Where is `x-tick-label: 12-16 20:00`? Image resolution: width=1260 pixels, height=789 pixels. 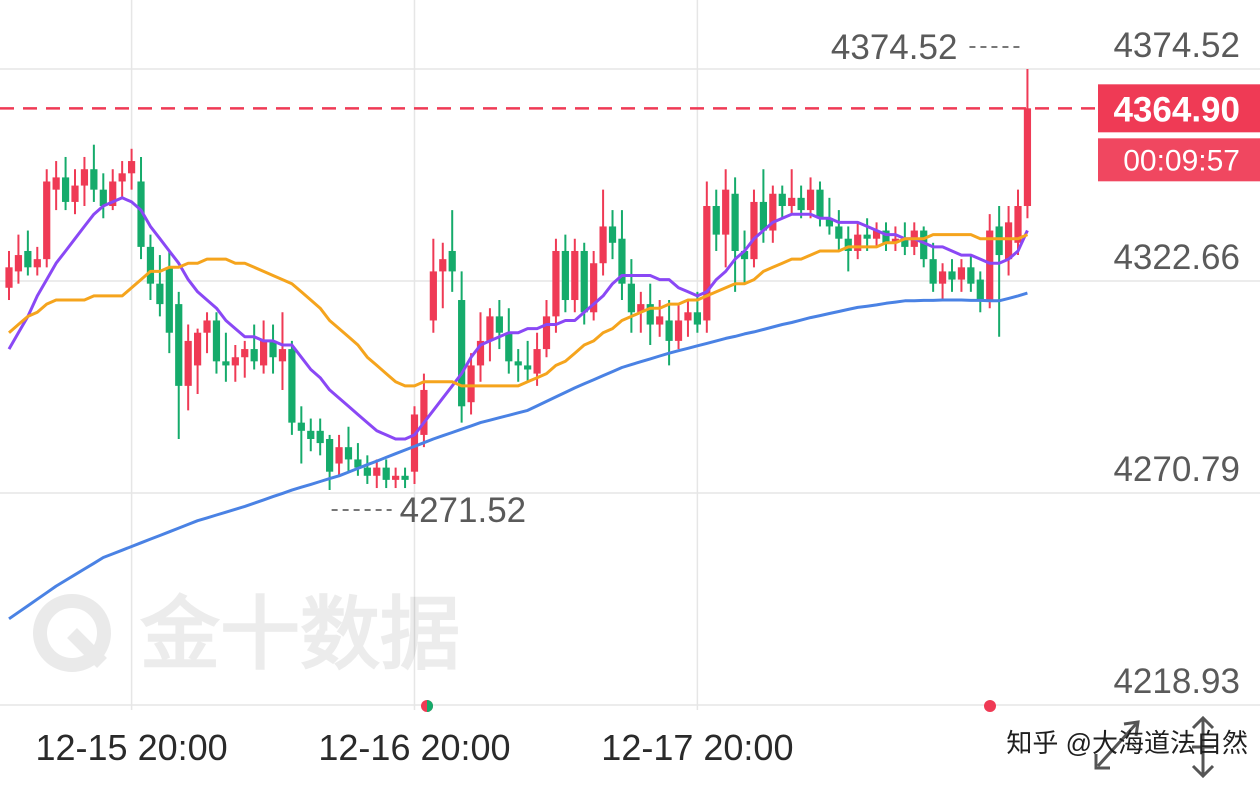
x-tick-label: 12-16 20:00 is located at coordinates (414, 747).